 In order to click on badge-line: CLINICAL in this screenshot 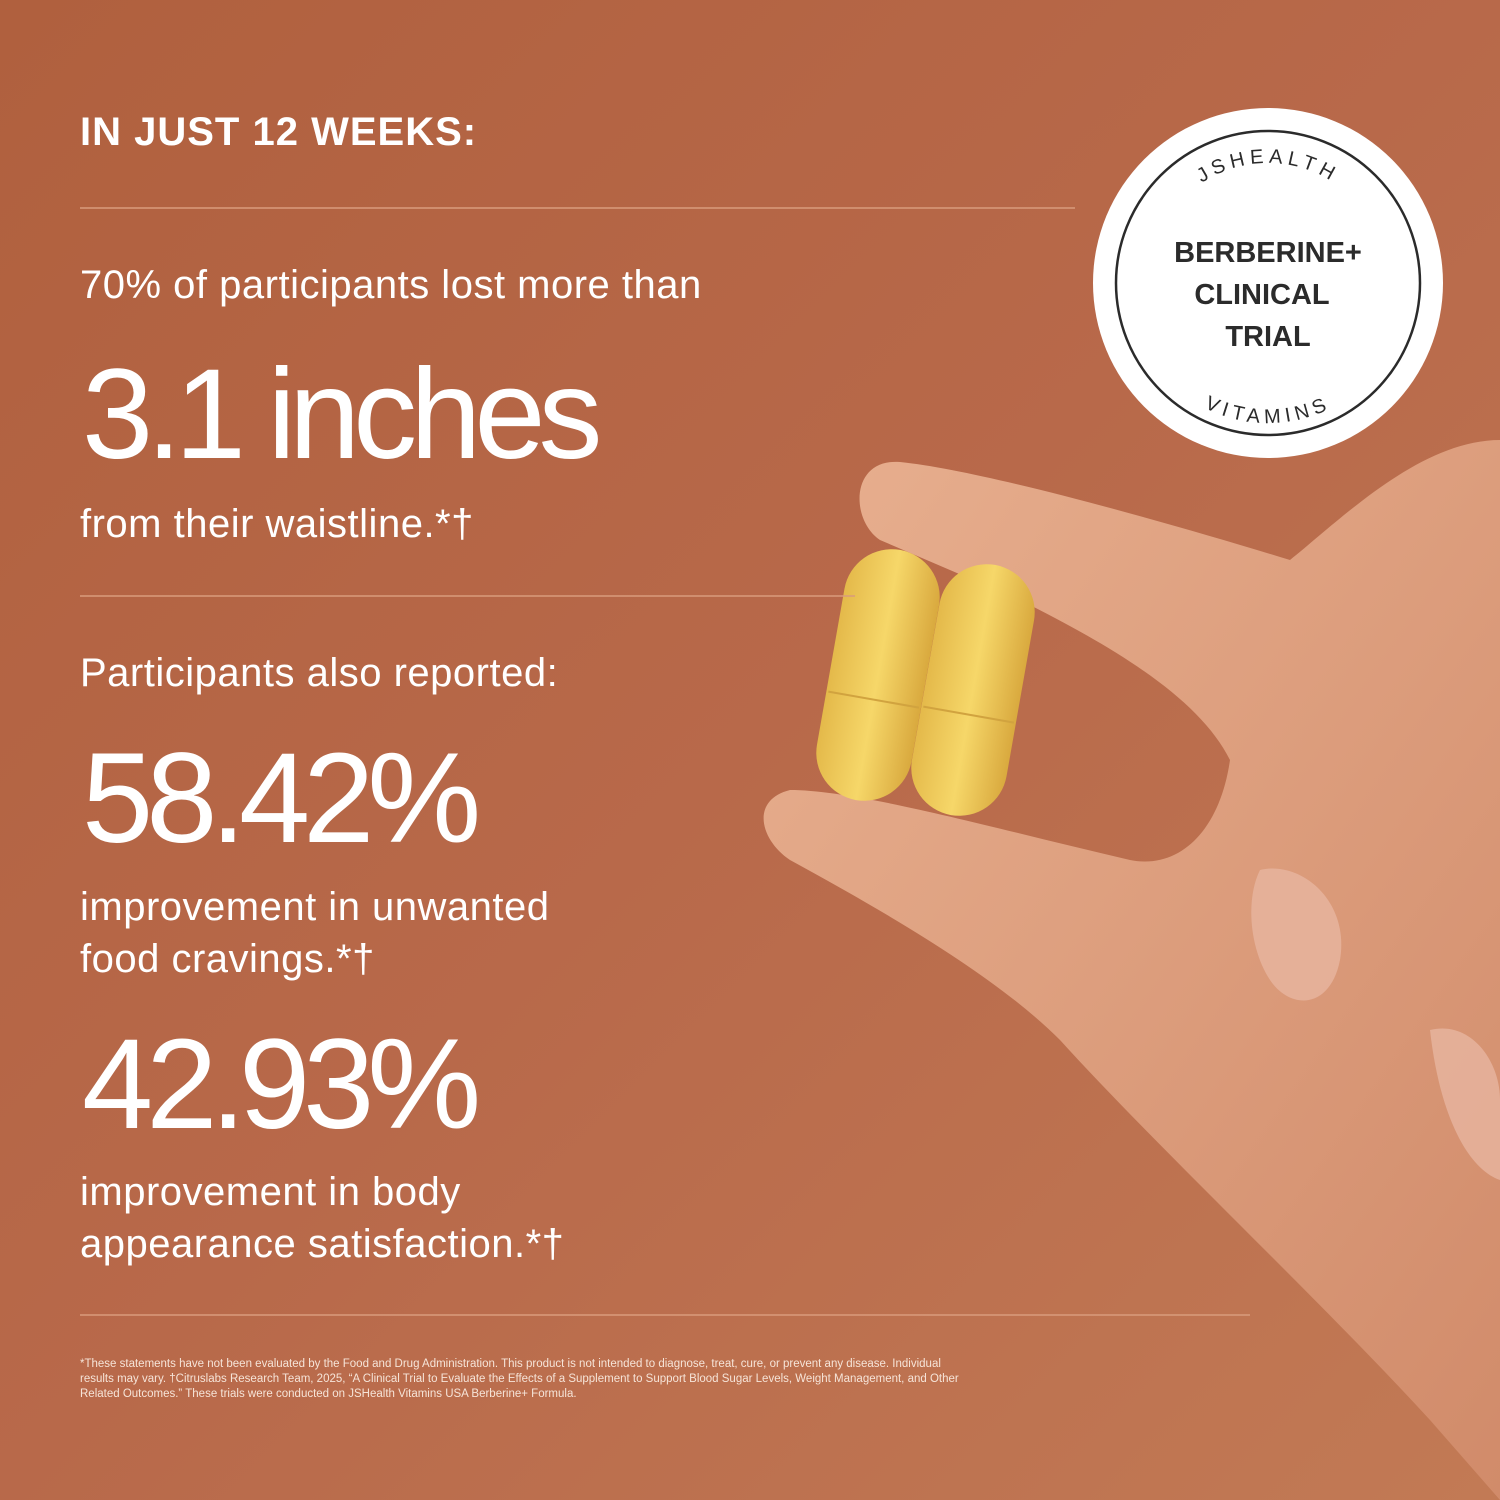, I will do `click(1261, 295)`.